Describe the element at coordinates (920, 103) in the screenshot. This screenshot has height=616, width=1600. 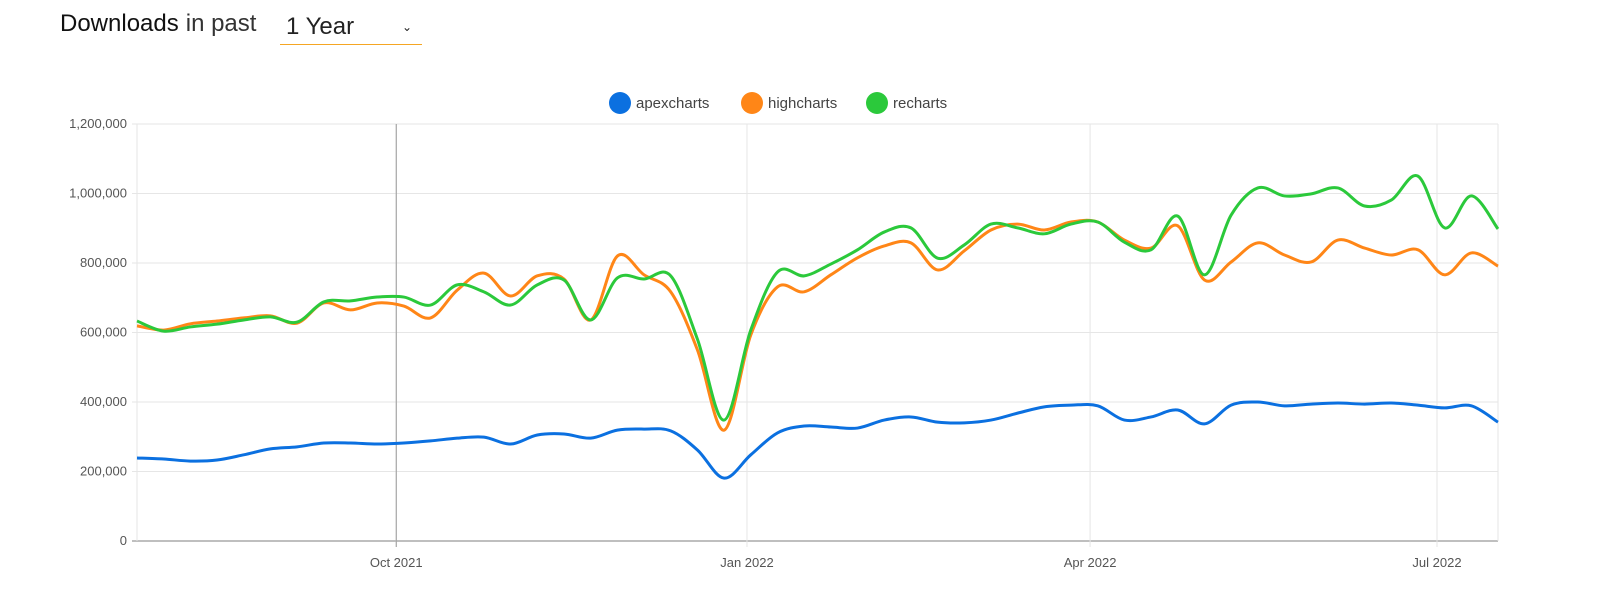
I see `legend-label-recharts: recharts` at that location.